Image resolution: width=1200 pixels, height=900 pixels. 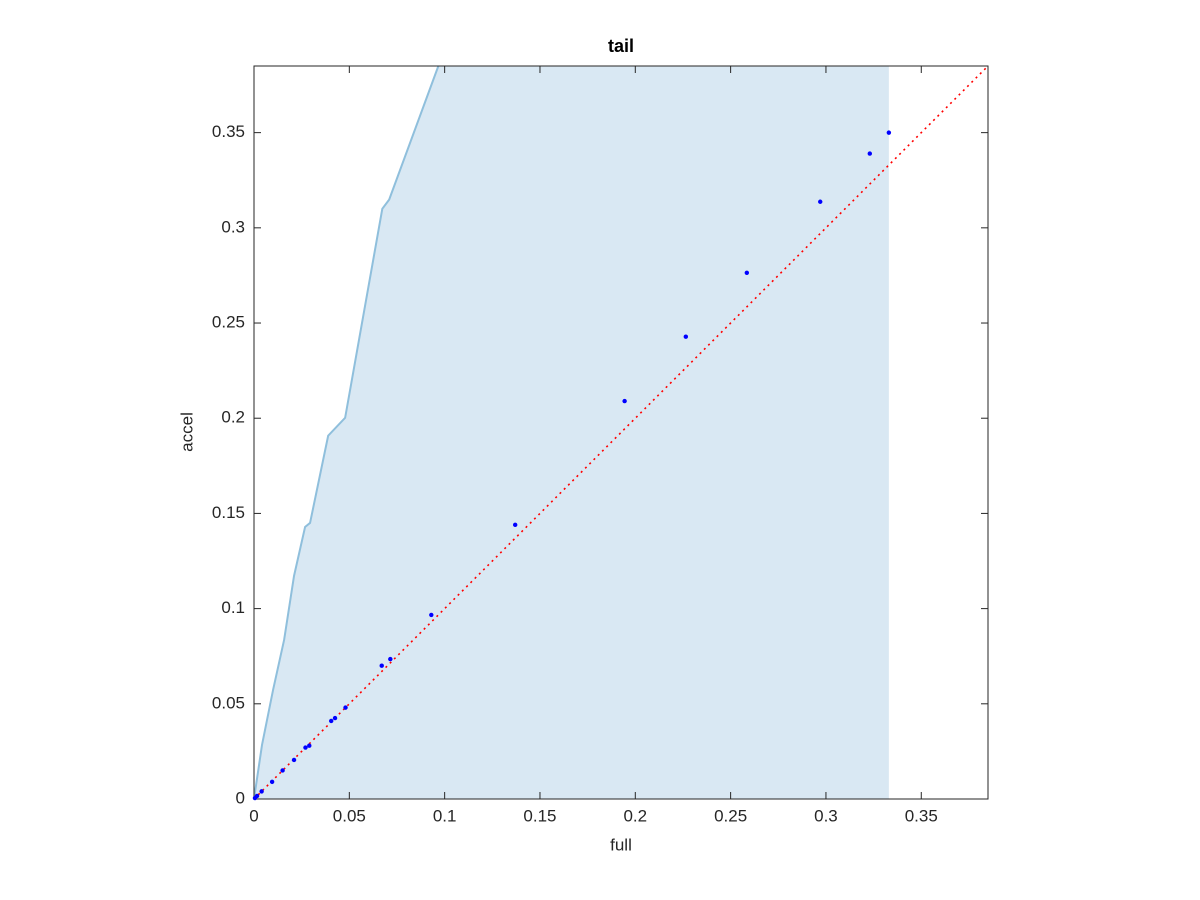 I want to click on y-tick-label: 0.1, so click(x=233, y=607).